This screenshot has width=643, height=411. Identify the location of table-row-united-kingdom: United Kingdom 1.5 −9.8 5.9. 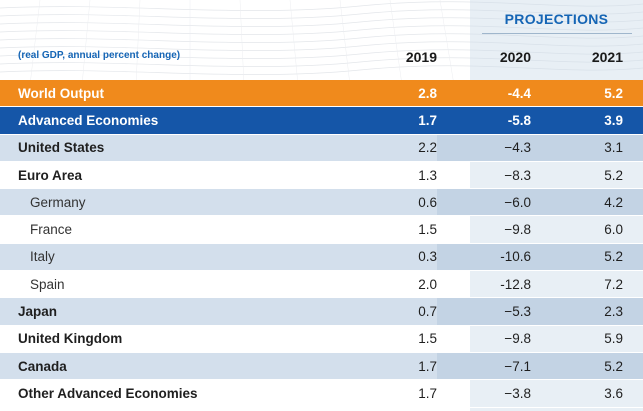
(321, 339).